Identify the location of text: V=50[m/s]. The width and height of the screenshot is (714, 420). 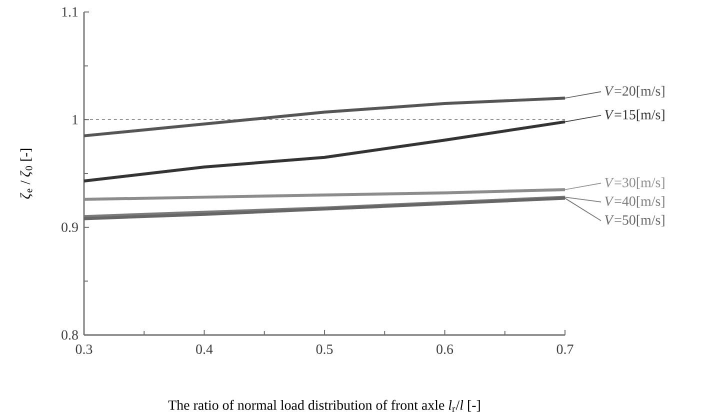
(634, 220).